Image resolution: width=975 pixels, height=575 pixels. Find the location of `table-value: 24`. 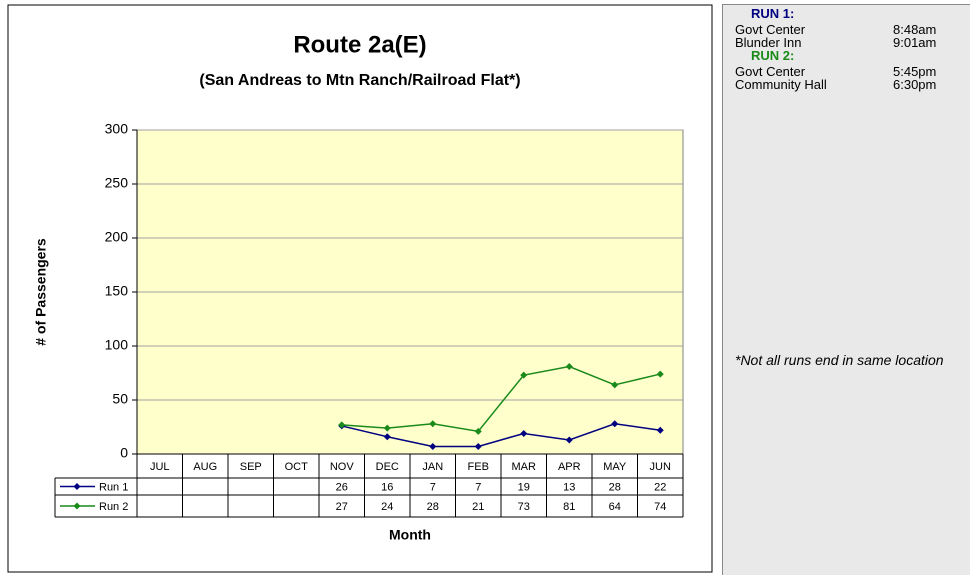

table-value: 24 is located at coordinates (387, 507).